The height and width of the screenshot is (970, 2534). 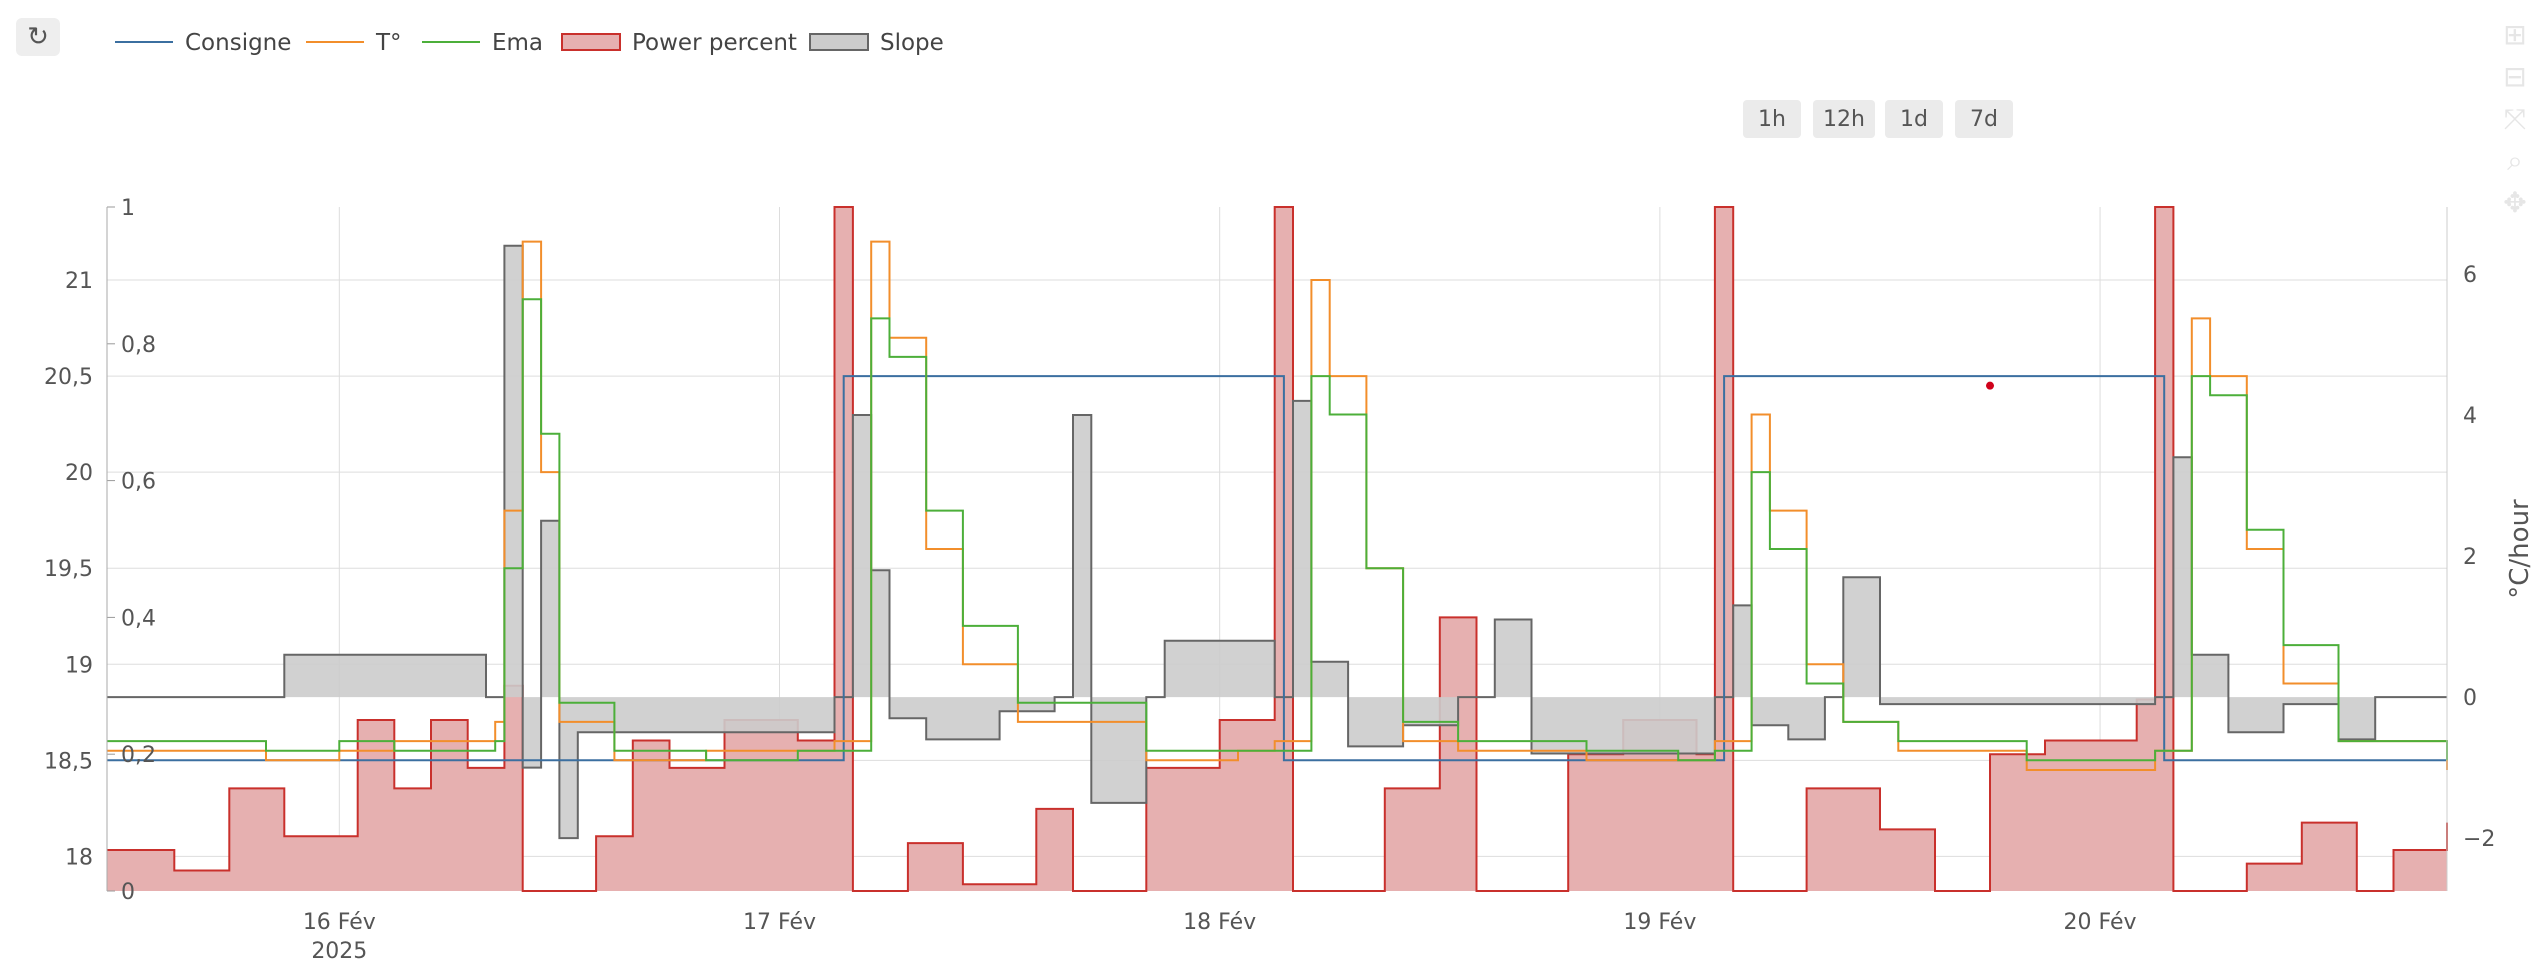 I want to click on x-tick-label: 20 Fév, so click(x=2100, y=922).